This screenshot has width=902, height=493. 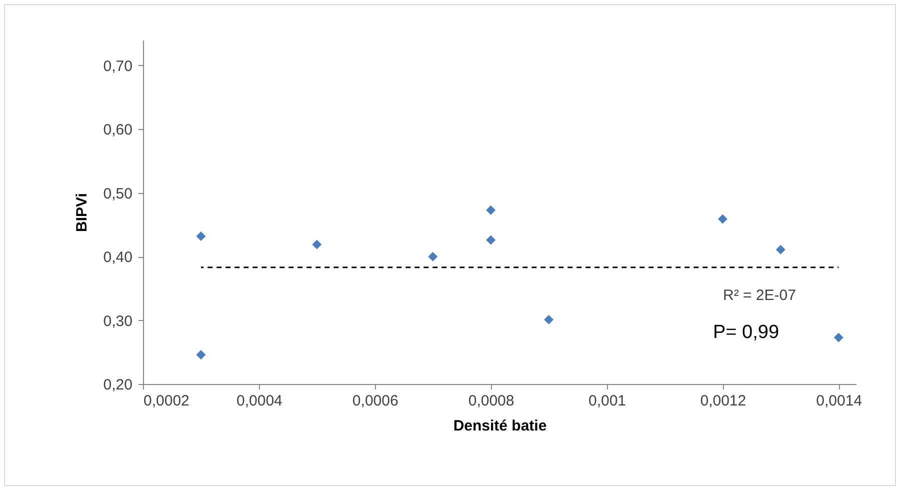 I want to click on x-tick-label: 0,0008, so click(x=491, y=401).